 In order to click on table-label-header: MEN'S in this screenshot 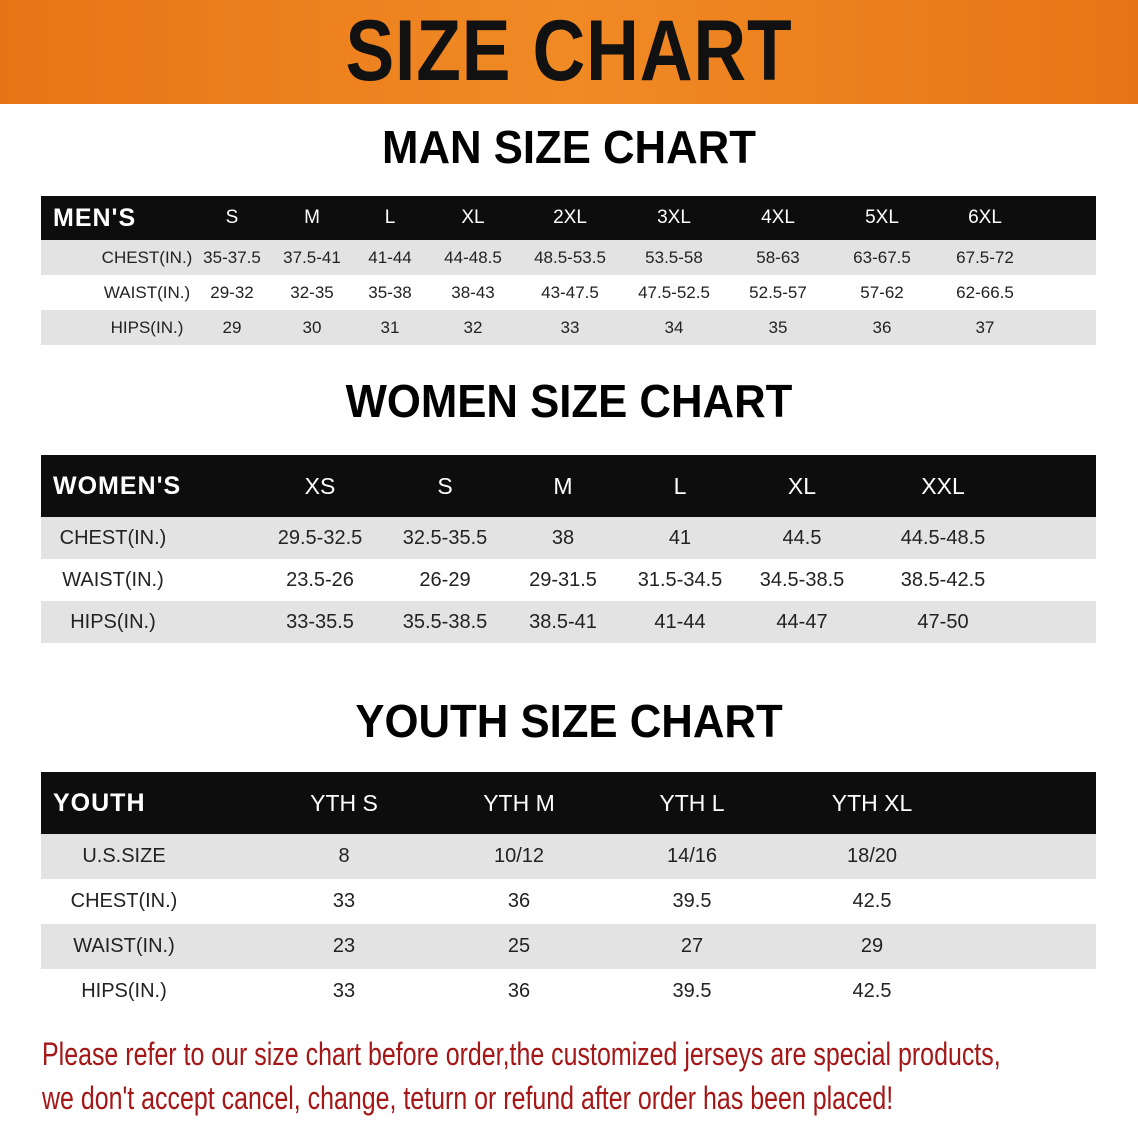, I will do `click(95, 217)`.